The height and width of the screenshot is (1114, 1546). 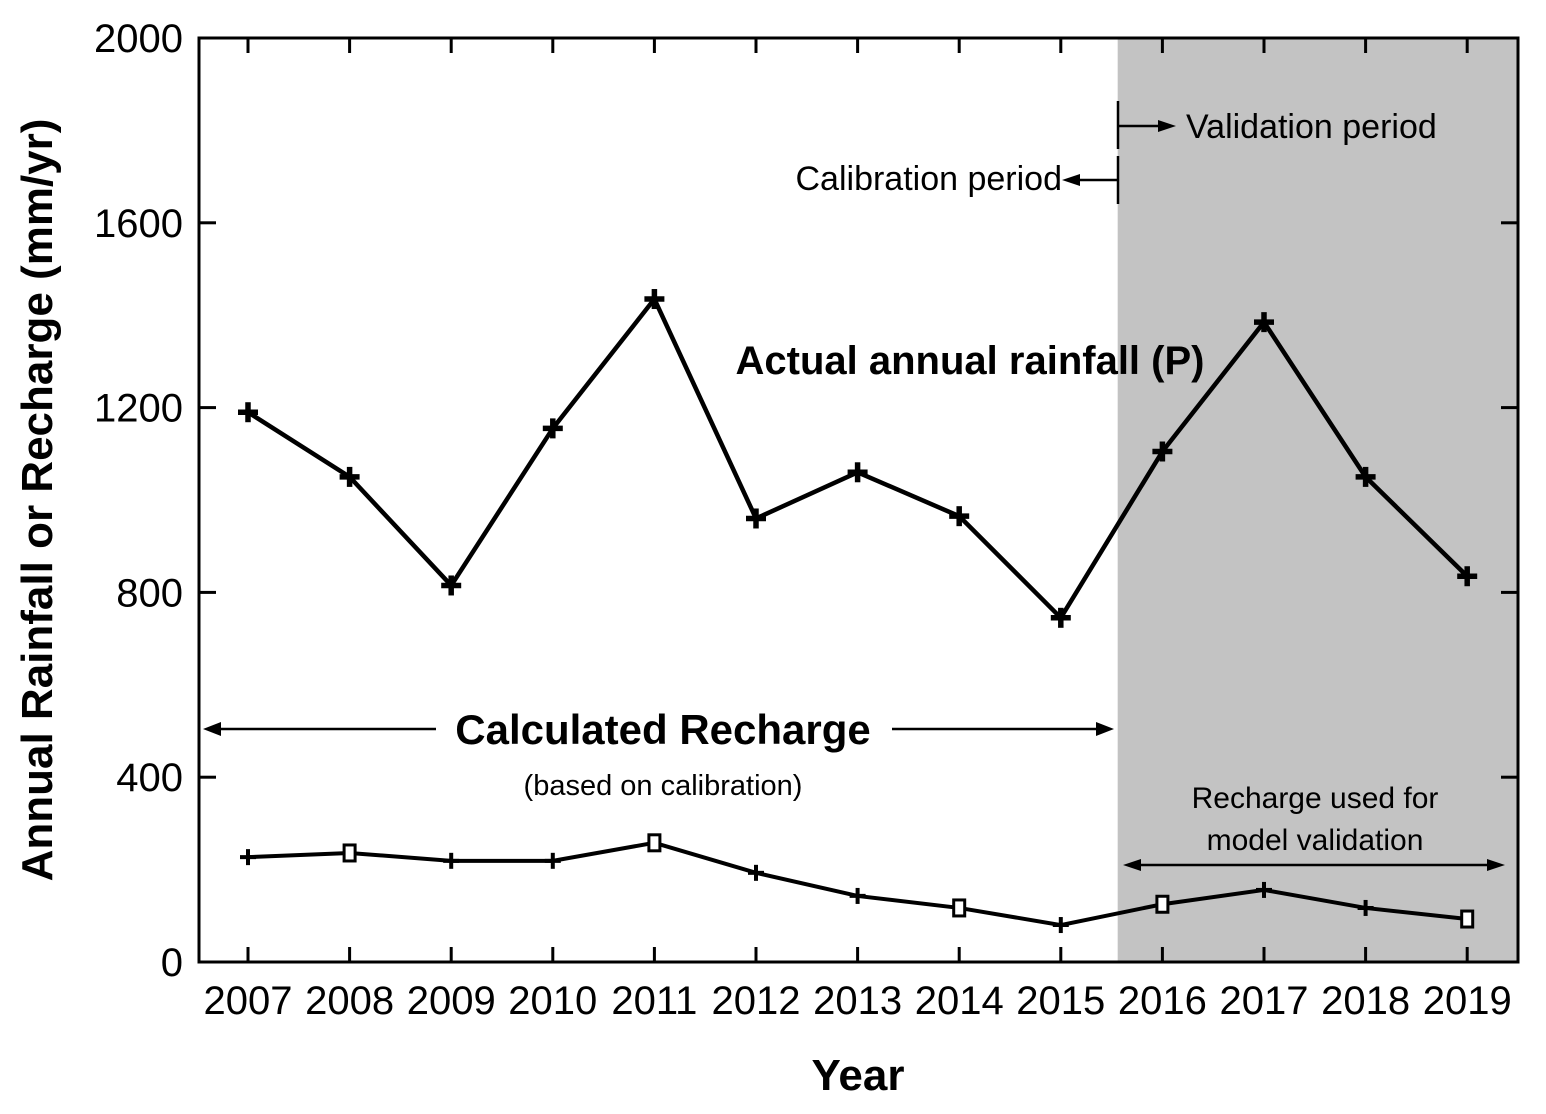 What do you see at coordinates (552, 1001) in the screenshot?
I see `x-tick-label: 2010` at bounding box center [552, 1001].